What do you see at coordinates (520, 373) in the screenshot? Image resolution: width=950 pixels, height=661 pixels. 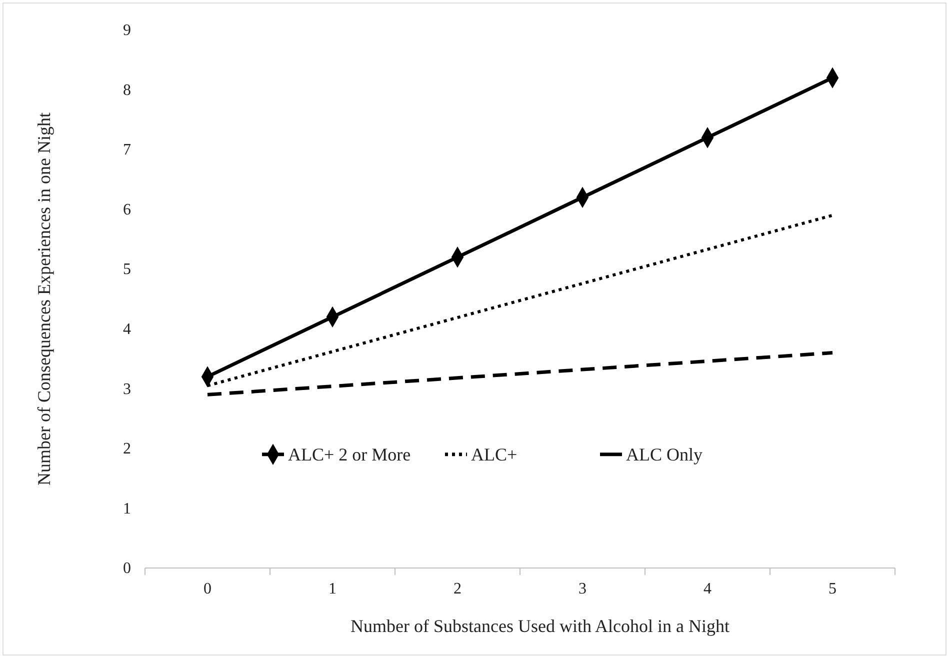 I see `line-series` at bounding box center [520, 373].